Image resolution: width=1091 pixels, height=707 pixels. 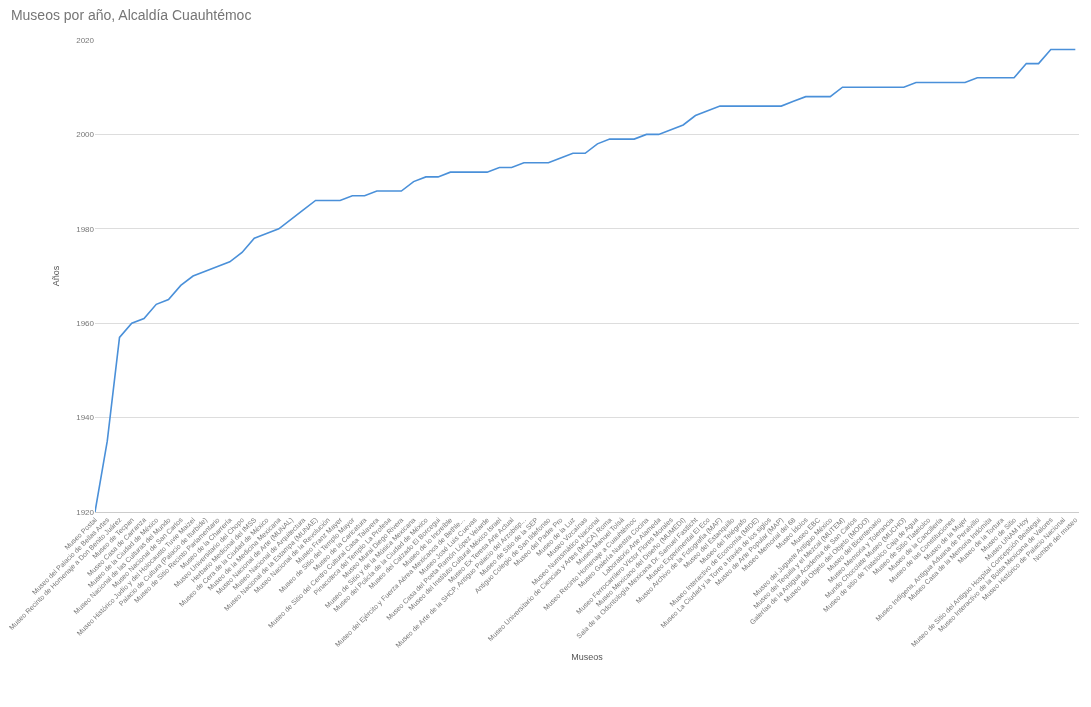 I want to click on y-axis-title: Años, so click(x=55, y=276).